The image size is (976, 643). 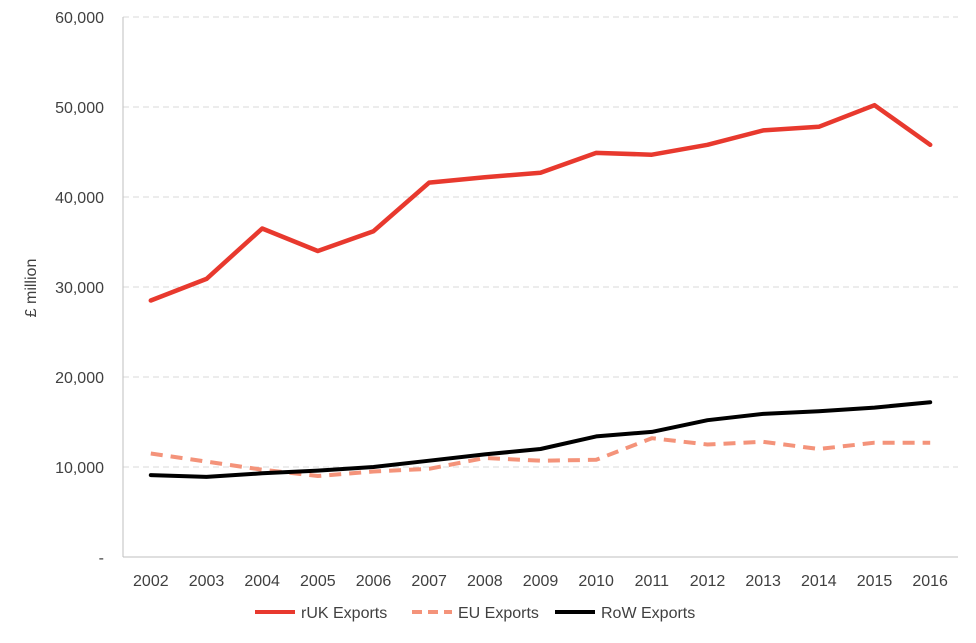 What do you see at coordinates (31, 288) in the screenshot?
I see `y-axis-title: £ million` at bounding box center [31, 288].